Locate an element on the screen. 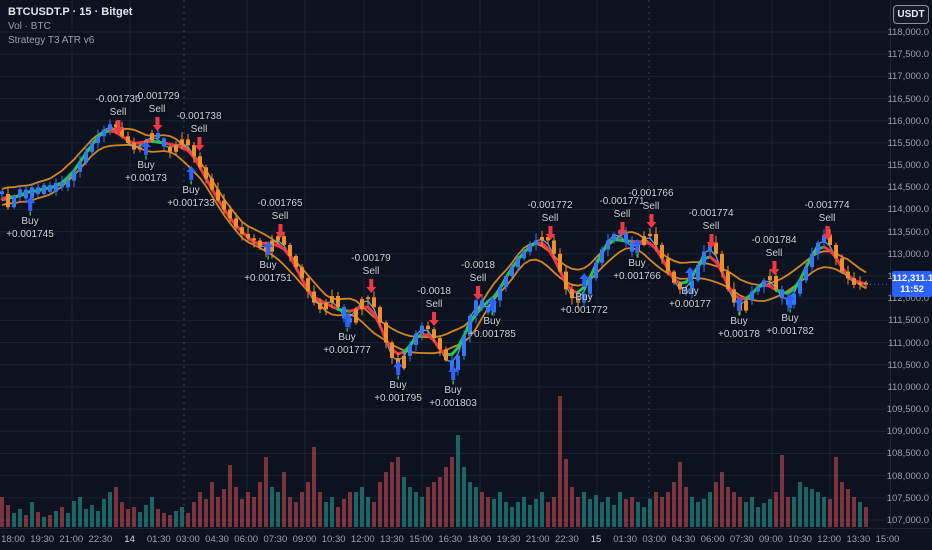 The width and height of the screenshot is (932, 550). buy-signal: Buy +0.00178 is located at coordinates (739, 318).